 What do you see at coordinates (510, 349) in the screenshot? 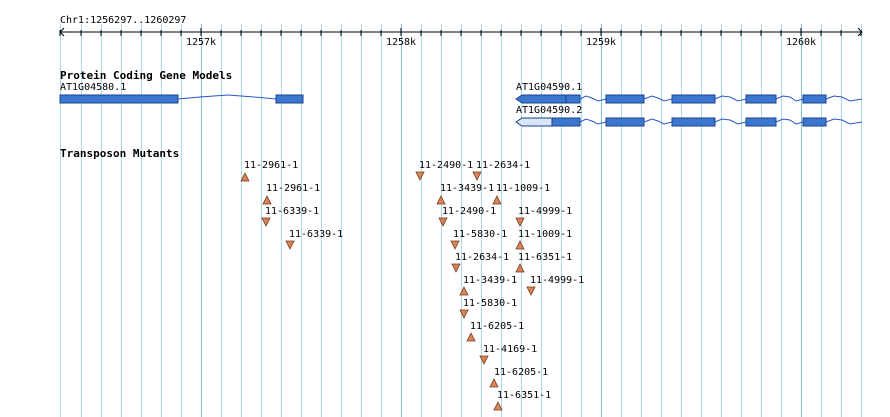
I see `mutant-label: 11-4169-1` at bounding box center [510, 349].